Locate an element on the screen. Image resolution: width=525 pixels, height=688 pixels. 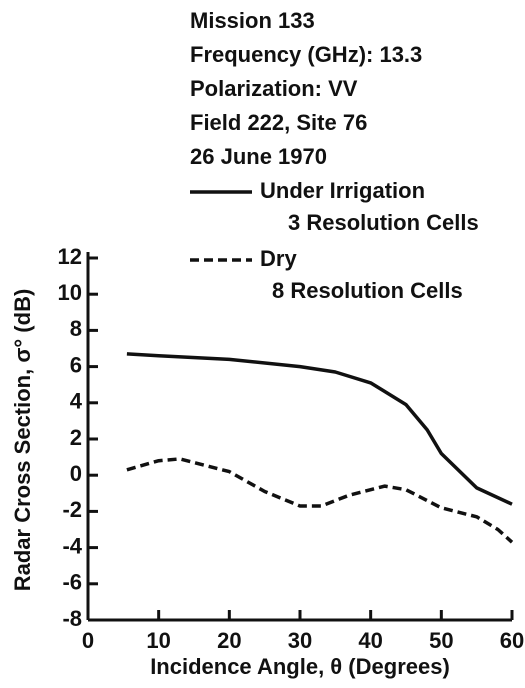
legend-label: Under Irrigation is located at coordinates (342, 190).